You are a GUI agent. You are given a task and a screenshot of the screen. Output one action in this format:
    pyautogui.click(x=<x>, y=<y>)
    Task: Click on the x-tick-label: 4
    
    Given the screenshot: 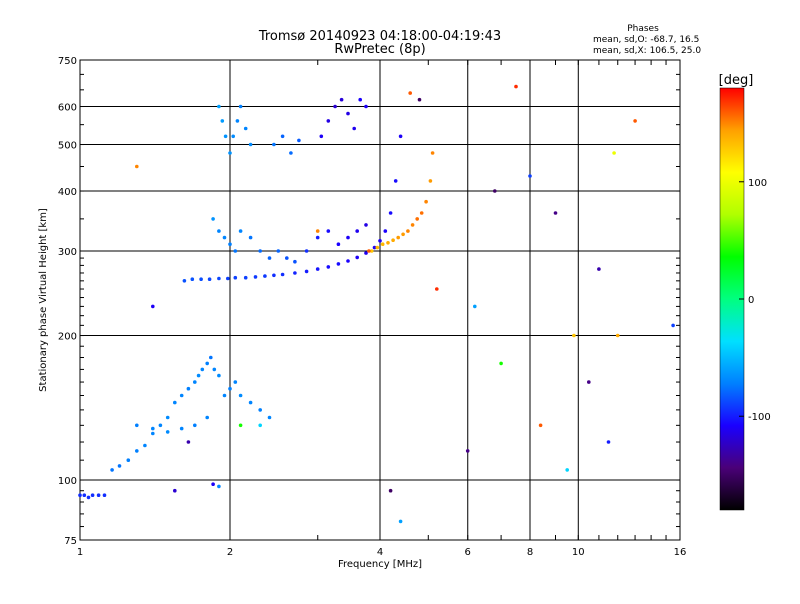 What is the action you would take?
    pyautogui.click(x=380, y=552)
    